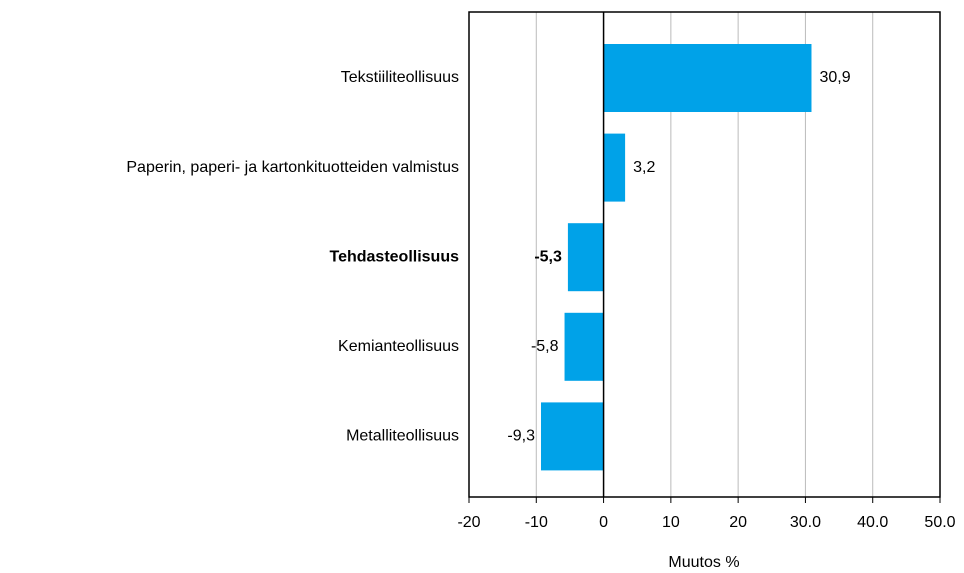 The image size is (964, 573). Describe the element at coordinates (402, 436) in the screenshot. I see `y-tick-label: Metalliteollisuus` at that location.